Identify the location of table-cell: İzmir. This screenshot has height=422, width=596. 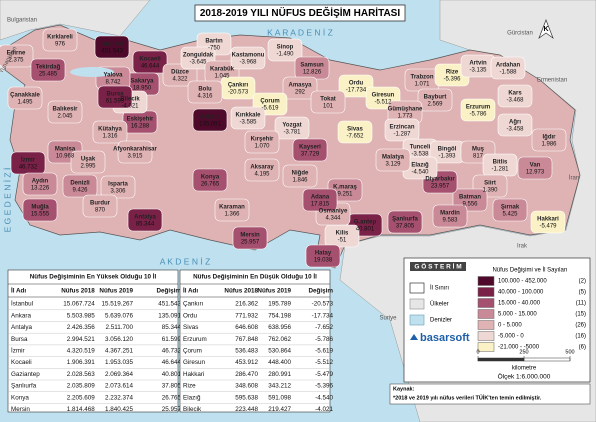
(18, 349).